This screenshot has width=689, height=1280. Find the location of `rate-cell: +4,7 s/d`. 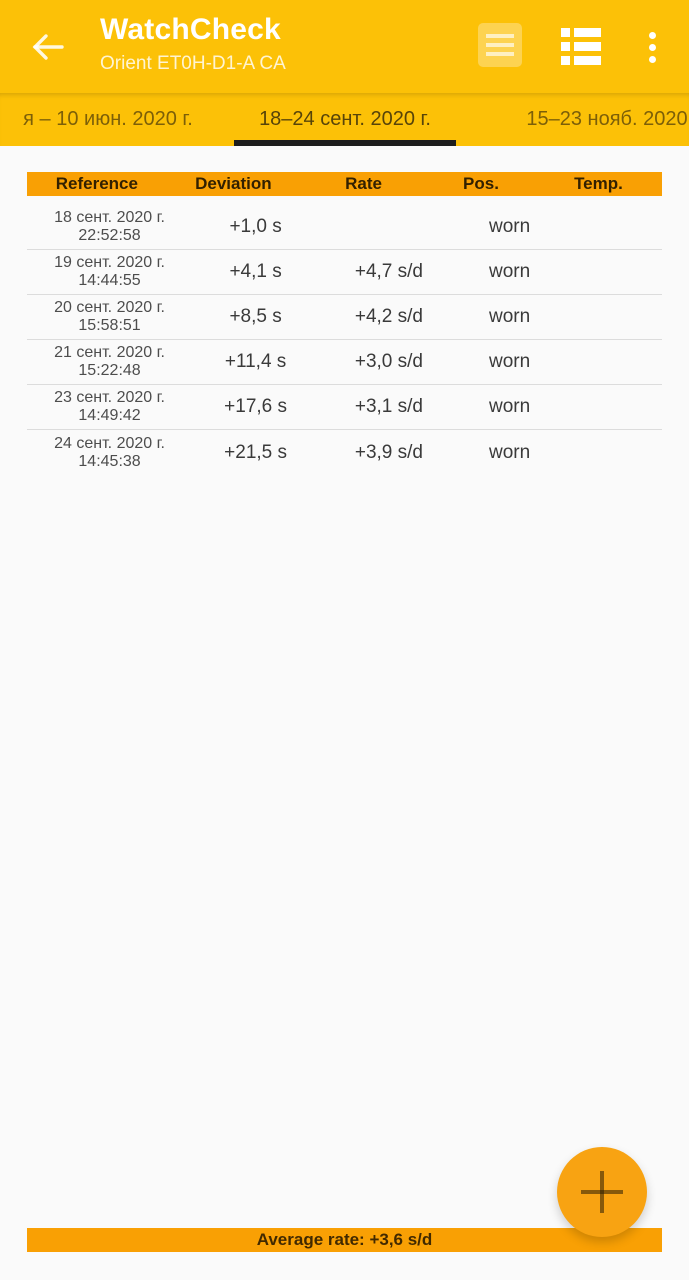

rate-cell: +4,7 s/d is located at coordinates (388, 271).